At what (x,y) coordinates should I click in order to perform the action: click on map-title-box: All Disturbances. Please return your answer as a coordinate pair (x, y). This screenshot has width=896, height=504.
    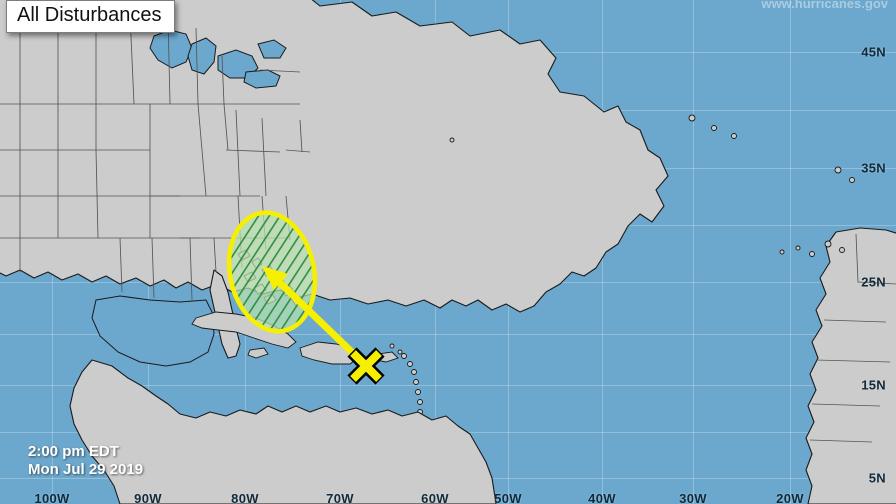
    Looking at the image, I should click on (90, 16).